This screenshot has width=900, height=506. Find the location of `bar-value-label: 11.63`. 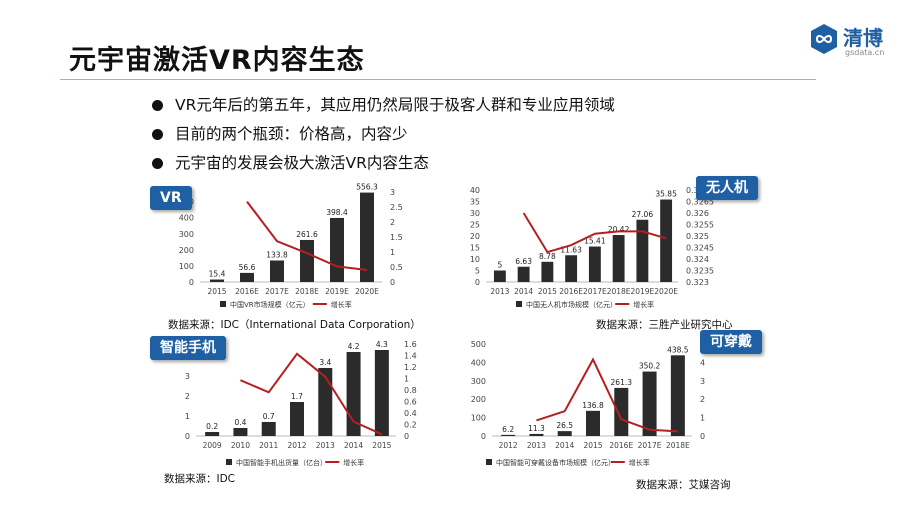

bar-value-label: 11.63 is located at coordinates (571, 249).